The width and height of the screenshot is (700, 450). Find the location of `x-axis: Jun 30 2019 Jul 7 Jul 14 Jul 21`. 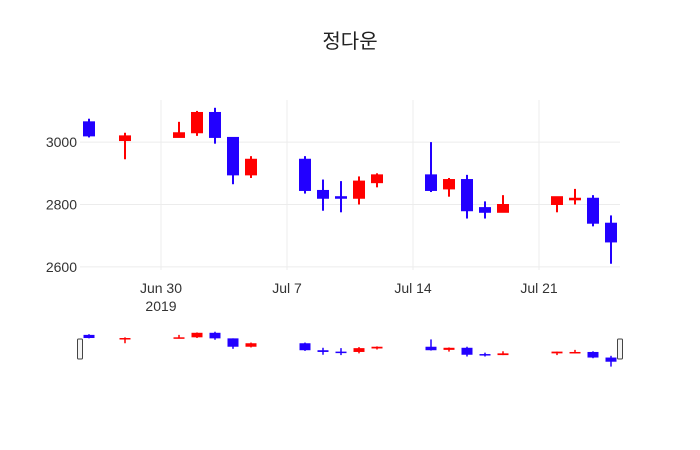

x-axis: Jun 30 2019 Jul 7 Jul 14 Jul 21 is located at coordinates (349, 297).